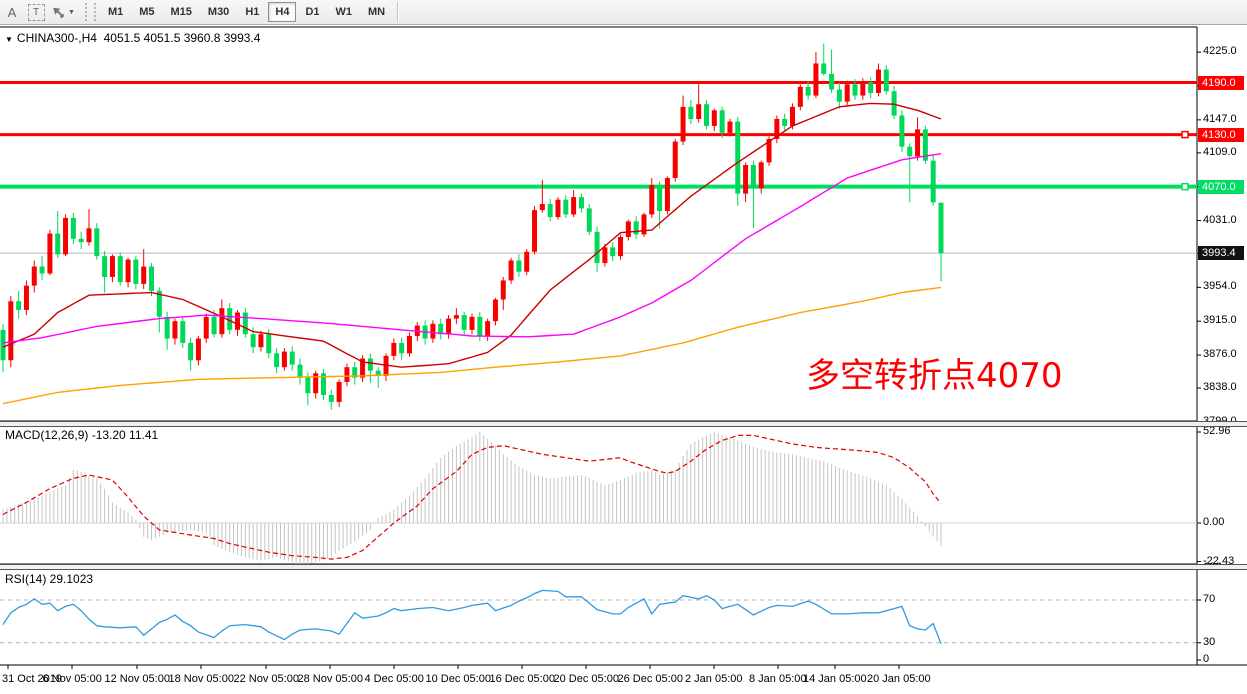 The image size is (1247, 694). What do you see at coordinates (49, 579) in the screenshot?
I see `rsi-indicator-label: RSI(14) 29.1023` at bounding box center [49, 579].